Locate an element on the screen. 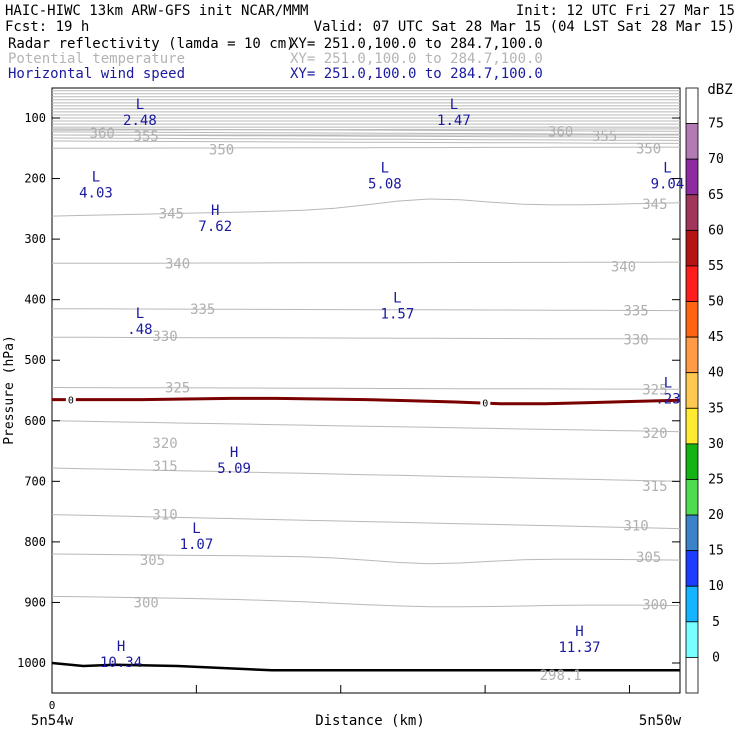 The width and height of the screenshot is (740, 740). zero-dbz-contour is located at coordinates (366, 401).